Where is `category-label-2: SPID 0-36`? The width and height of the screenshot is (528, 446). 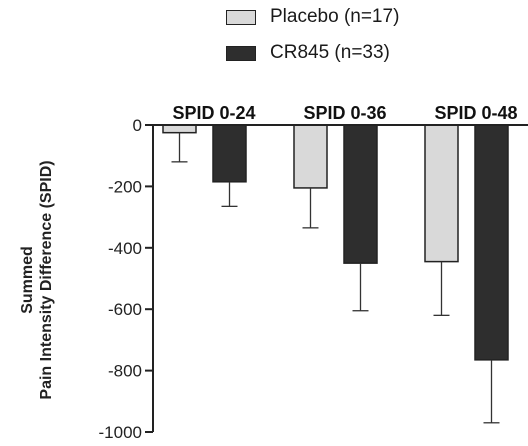 category-label-2: SPID 0-36 is located at coordinates (344, 113).